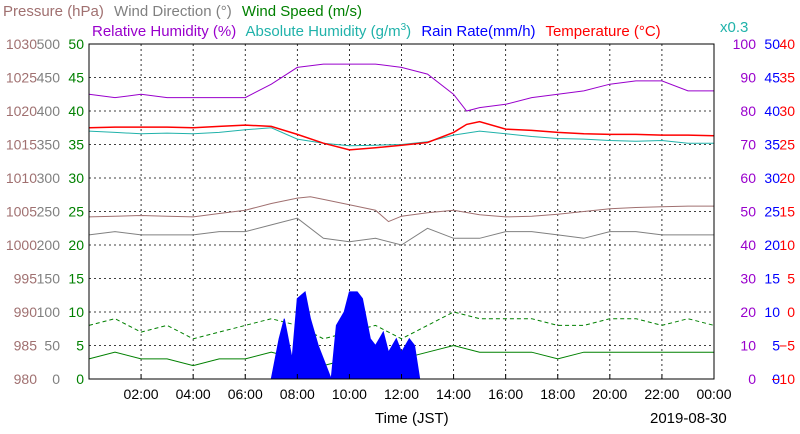 The image size is (800, 434). I want to click on y-tick-wind-direction: 300, so click(49, 178).